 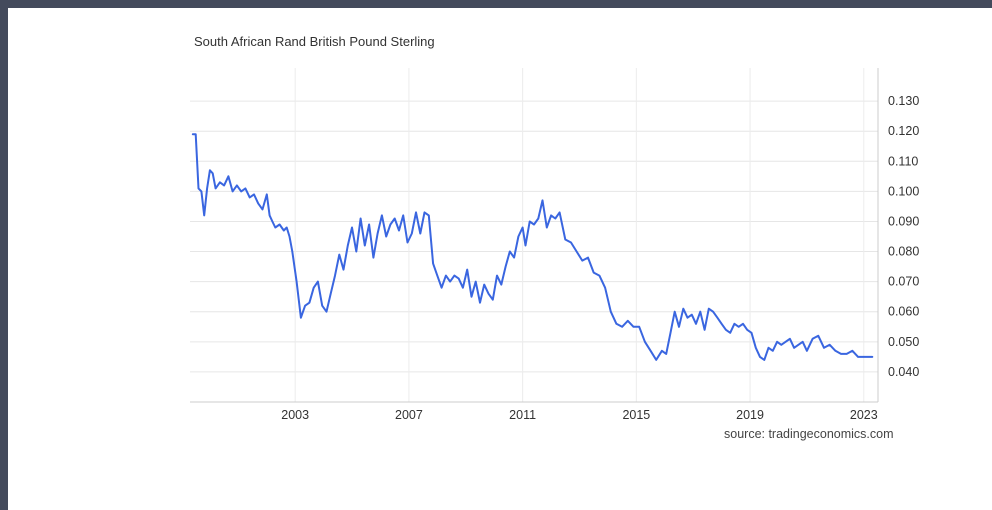 What do you see at coordinates (903, 191) in the screenshot?
I see `y-tick-label: 0.100` at bounding box center [903, 191].